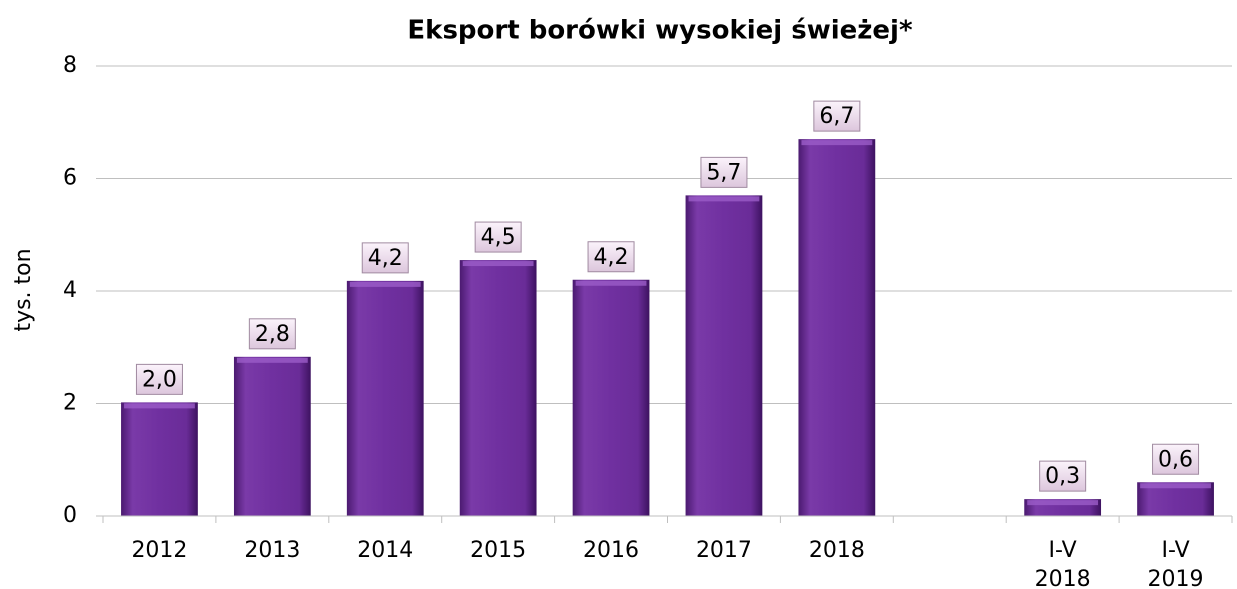 This screenshot has width=1237, height=589. Describe the element at coordinates (611, 550) in the screenshot. I see `x-tick-label: 2016` at that location.